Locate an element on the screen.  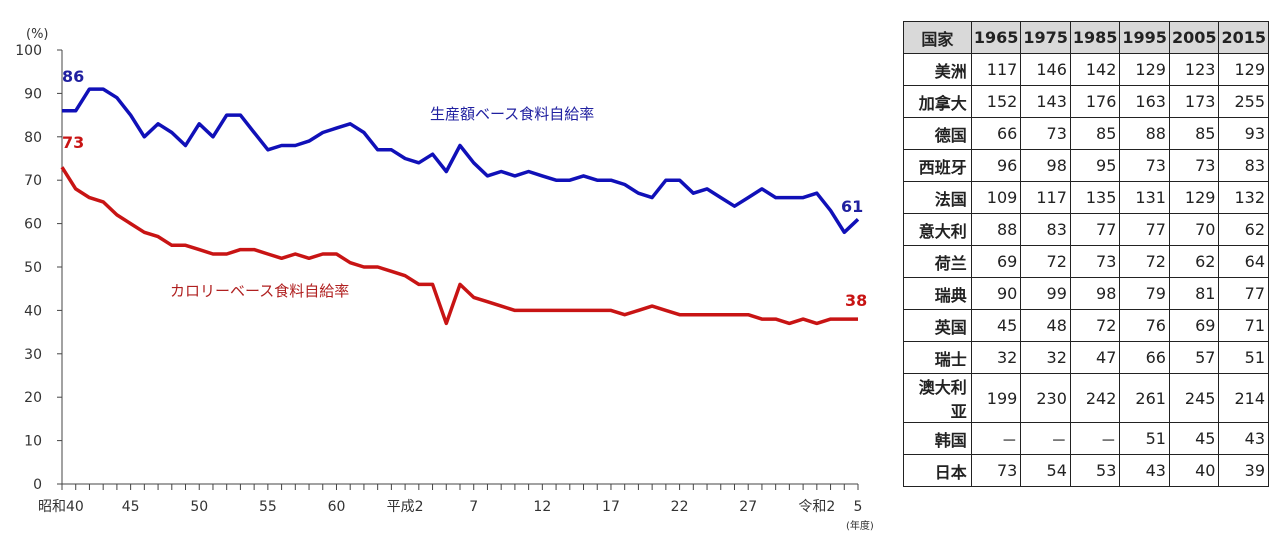
table-row: 韩国－－－ 51 45 43 is located at coordinates (1086, 438).